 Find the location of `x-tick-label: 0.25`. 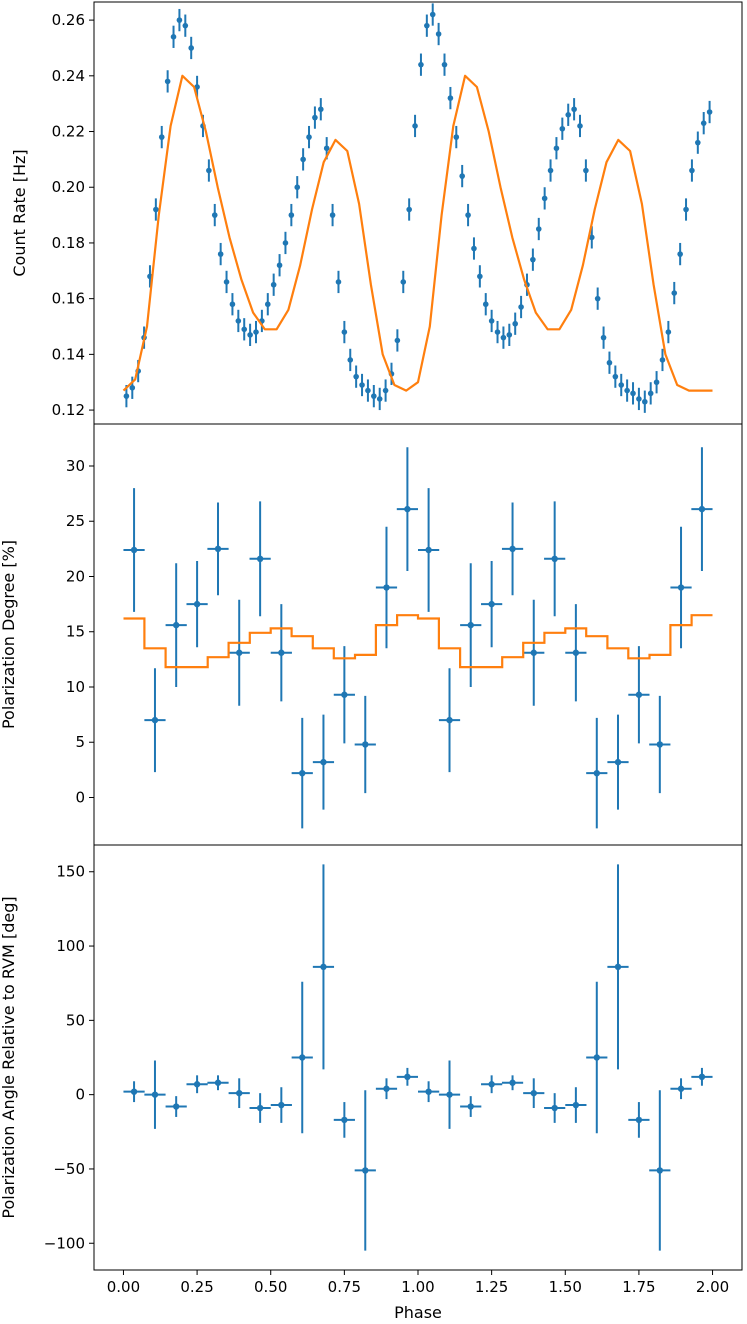

x-tick-label: 0.25 is located at coordinates (196, 1287).